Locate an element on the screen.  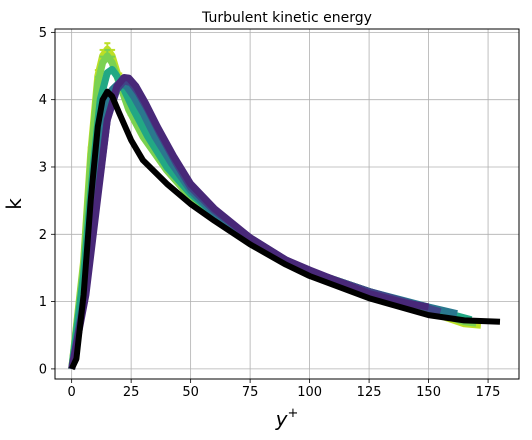
y-tick-label: 2 is located at coordinates (43, 235).